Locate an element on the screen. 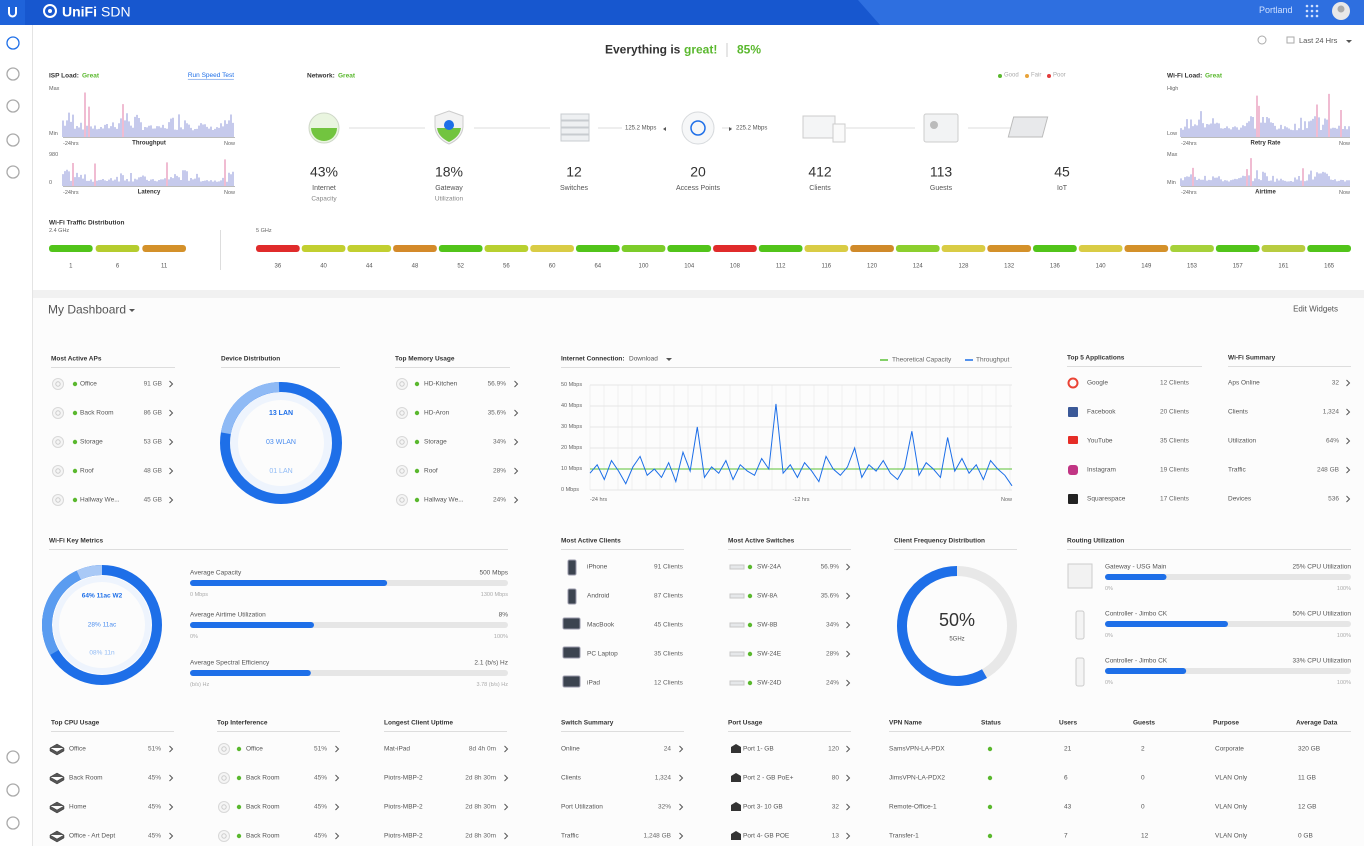 Image resolution: width=1364 pixels, height=846 pixels. cell: 87 Clients is located at coordinates (668, 596).